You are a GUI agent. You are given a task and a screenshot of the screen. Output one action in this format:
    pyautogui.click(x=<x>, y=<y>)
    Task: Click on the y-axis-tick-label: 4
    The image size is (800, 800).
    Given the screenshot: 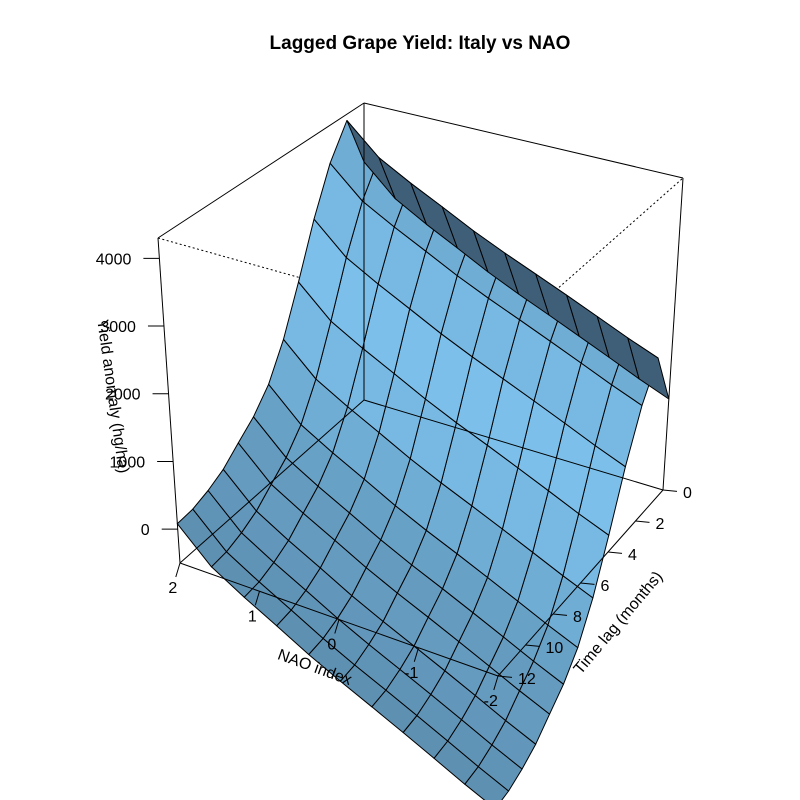 What is the action you would take?
    pyautogui.click(x=632, y=555)
    